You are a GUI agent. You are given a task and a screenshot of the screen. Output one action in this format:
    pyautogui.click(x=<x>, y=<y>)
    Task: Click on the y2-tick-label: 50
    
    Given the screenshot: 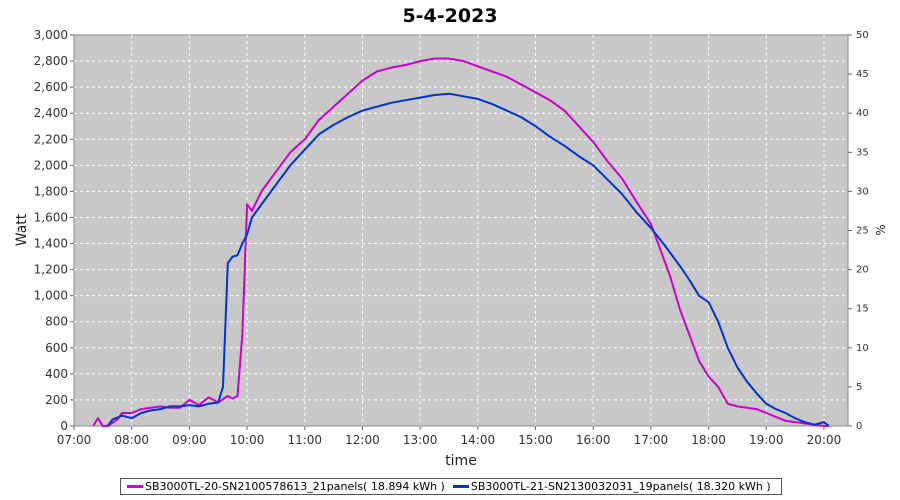 What is the action you would take?
    pyautogui.click(x=862, y=35)
    